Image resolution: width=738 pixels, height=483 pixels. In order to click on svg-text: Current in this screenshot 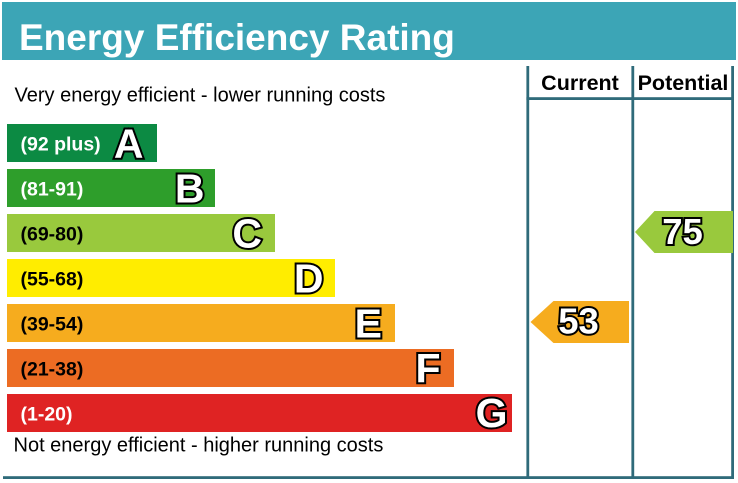, I will do `click(580, 83)`.